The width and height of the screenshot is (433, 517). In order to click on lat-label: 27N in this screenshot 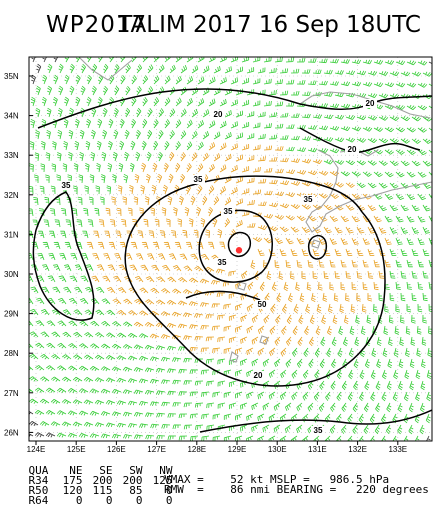, I will do `click(11, 393)`.